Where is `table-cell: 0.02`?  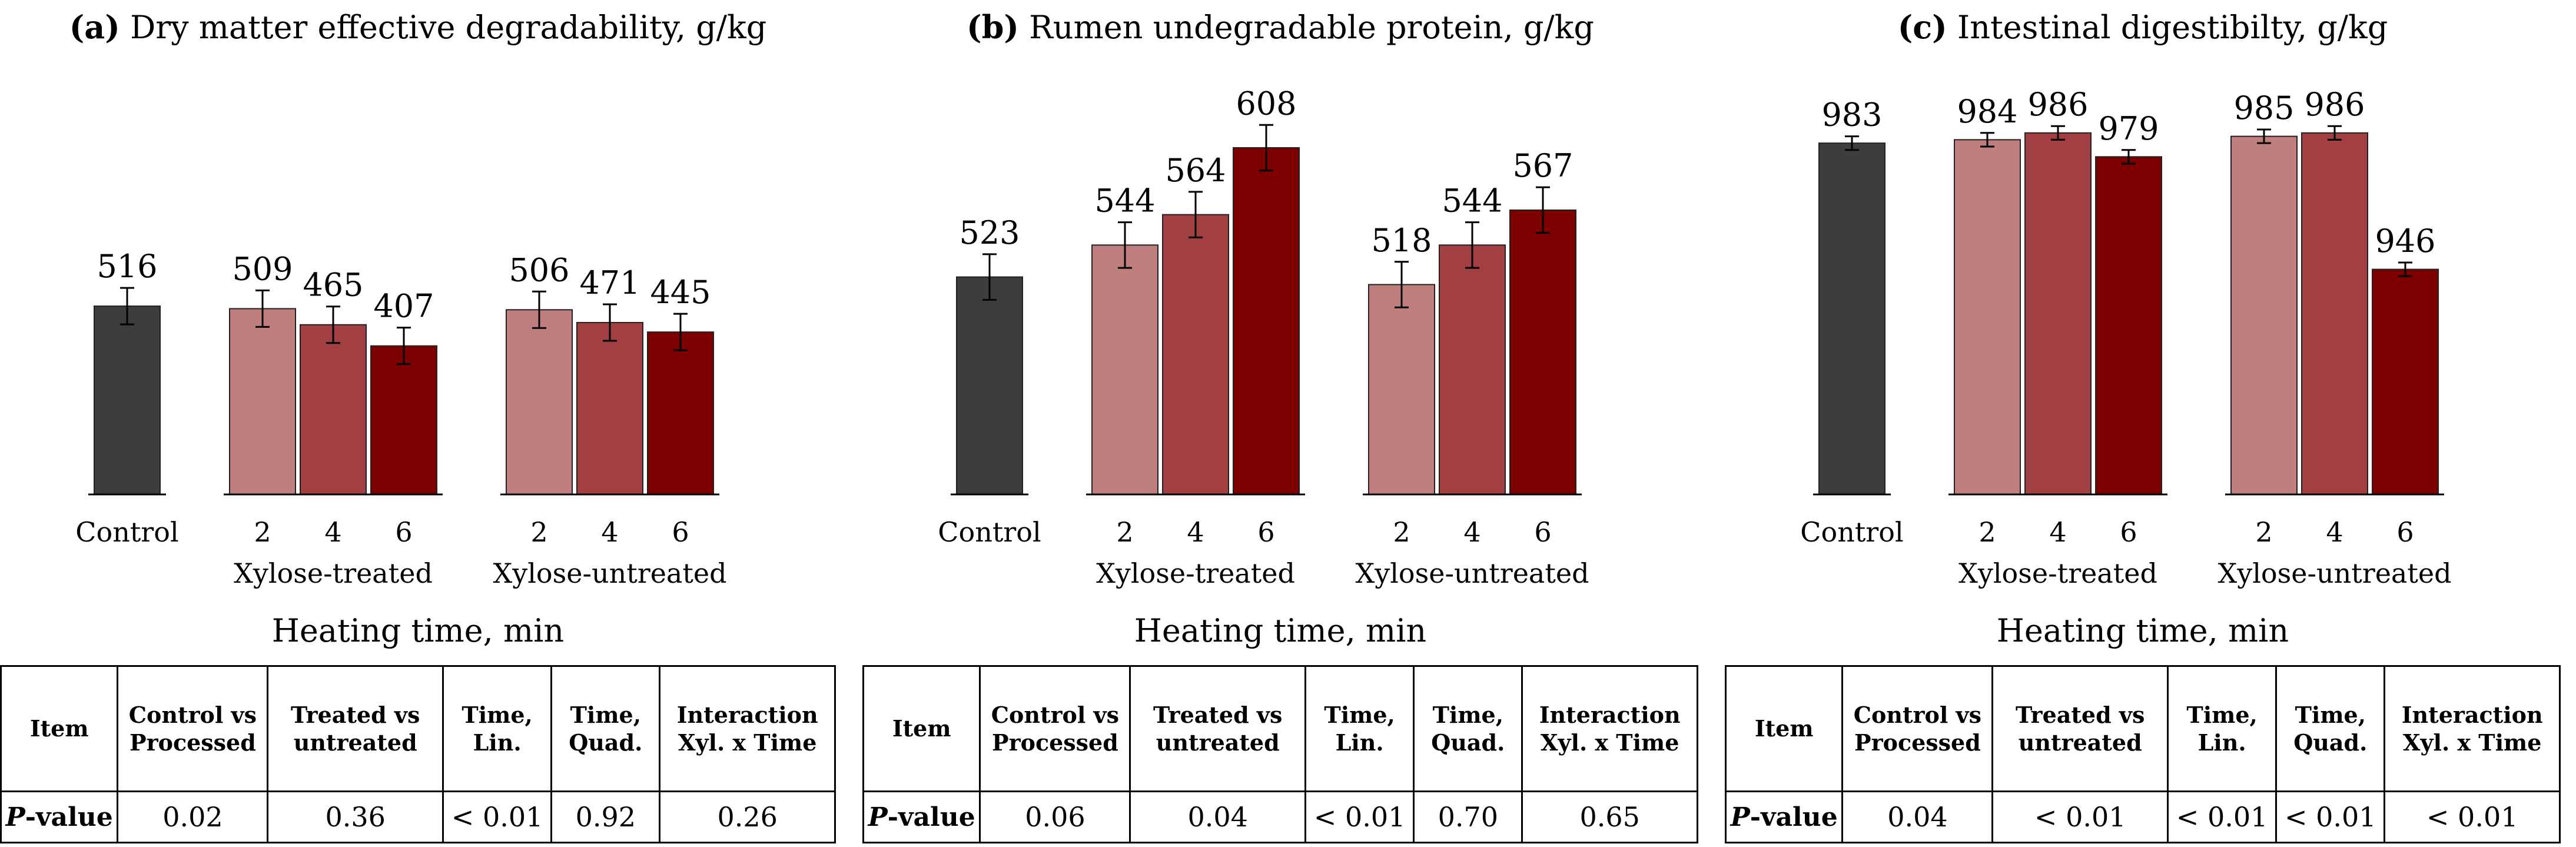
table-cell: 0.02 is located at coordinates (193, 816).